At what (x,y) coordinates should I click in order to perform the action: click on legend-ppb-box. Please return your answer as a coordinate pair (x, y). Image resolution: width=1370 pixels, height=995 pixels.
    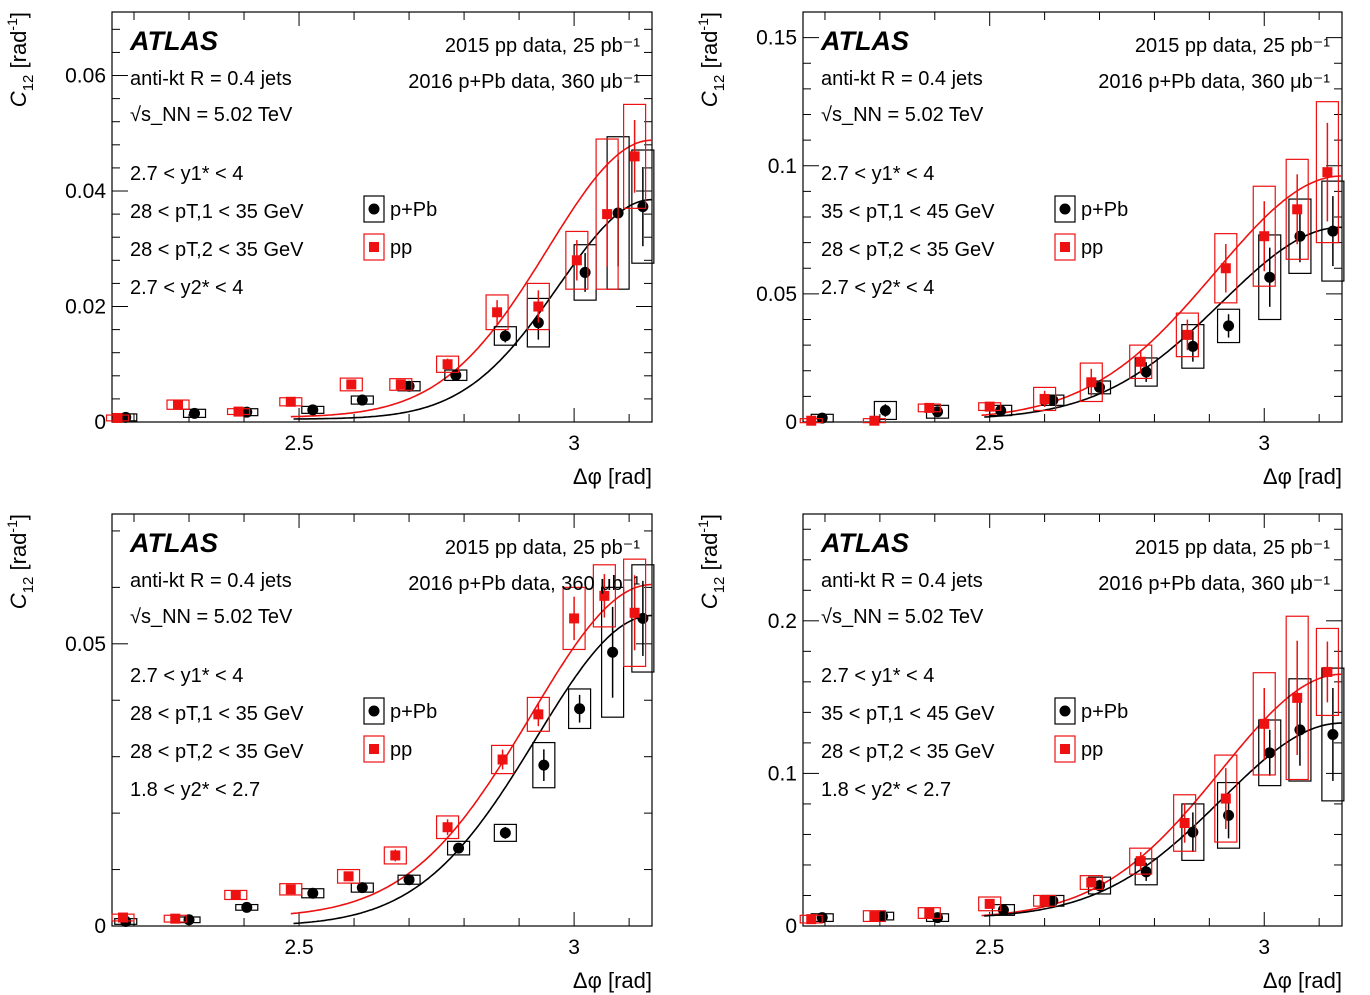
    Looking at the image, I should click on (374, 209).